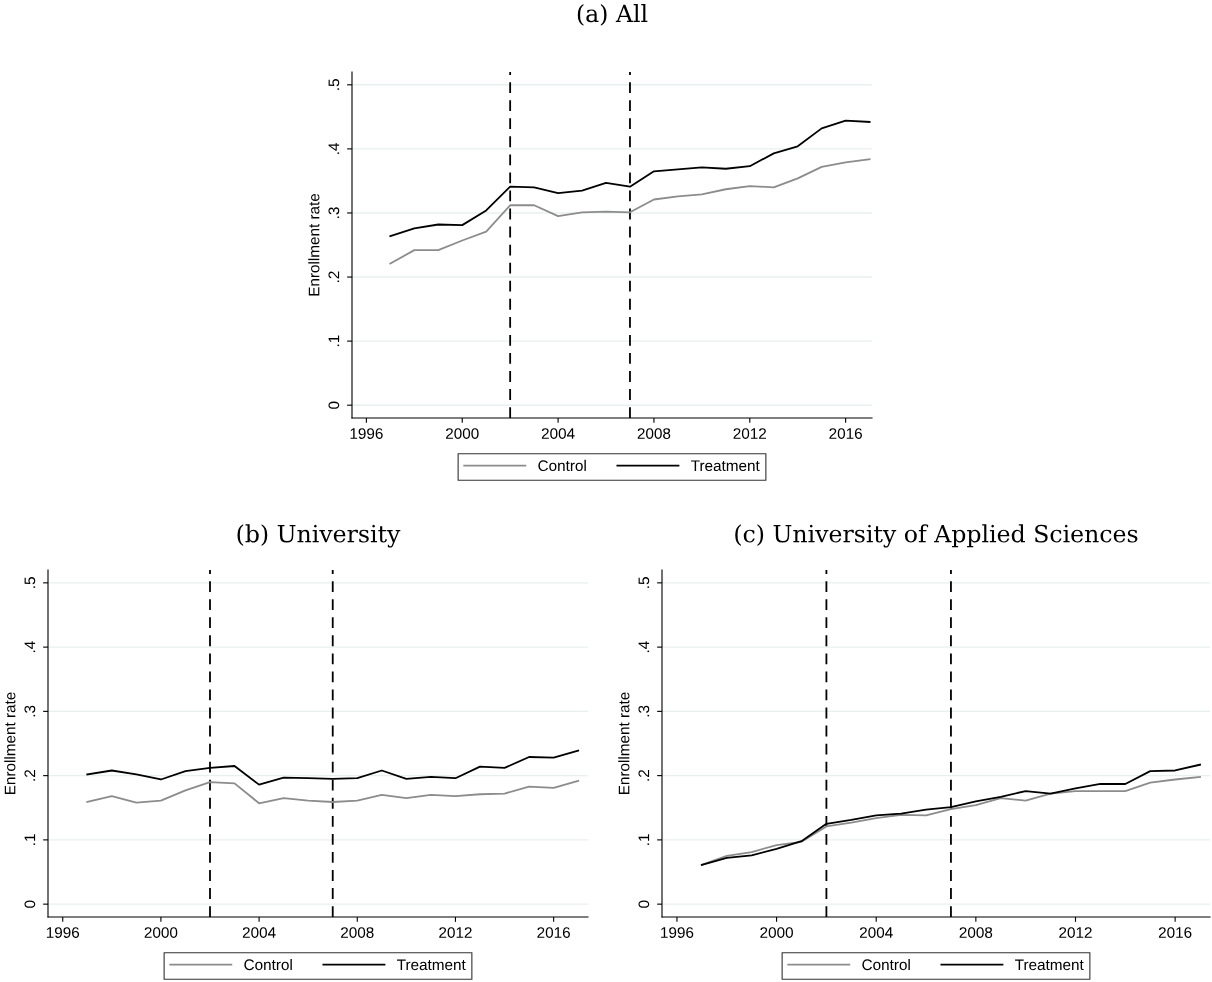  Describe the element at coordinates (319, 536) in the screenshot. I see `chart-title: (b) University` at that location.